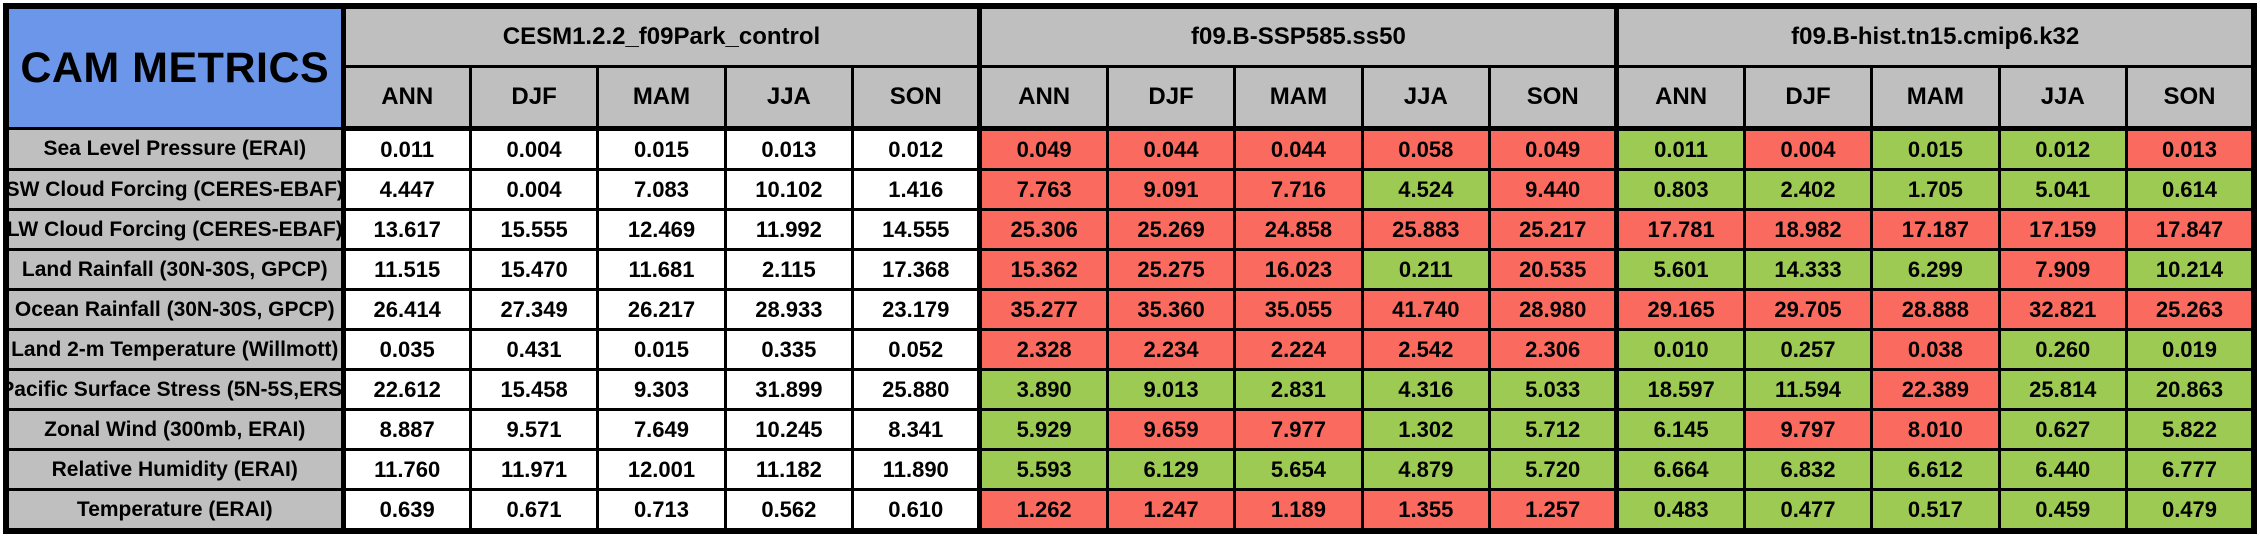 The height and width of the screenshot is (551, 2260). Describe the element at coordinates (1298, 149) in the screenshot. I see `metric-value-cell: 0.044` at that location.